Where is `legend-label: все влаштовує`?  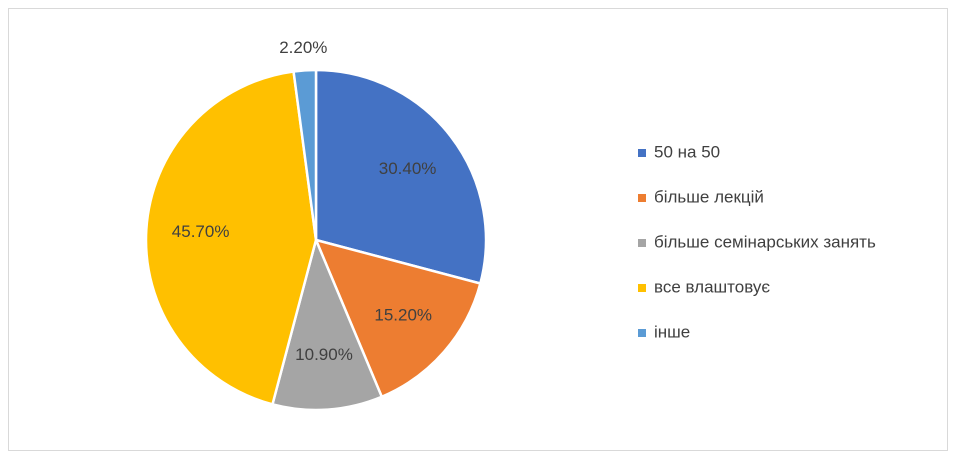 legend-label: все влаштовує is located at coordinates (712, 286).